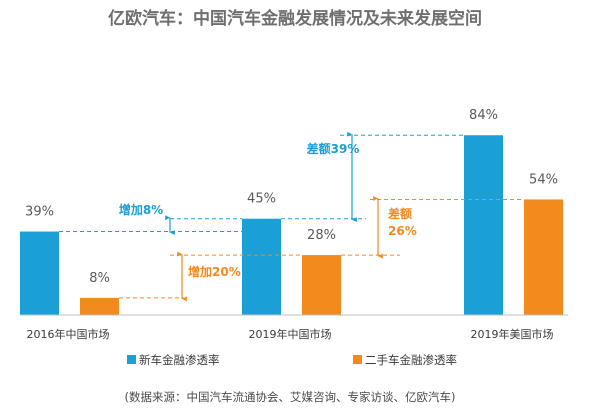 The image size is (590, 417). Describe the element at coordinates (333, 148) in the screenshot. I see `annotation-gap-39: 差额39%` at that location.